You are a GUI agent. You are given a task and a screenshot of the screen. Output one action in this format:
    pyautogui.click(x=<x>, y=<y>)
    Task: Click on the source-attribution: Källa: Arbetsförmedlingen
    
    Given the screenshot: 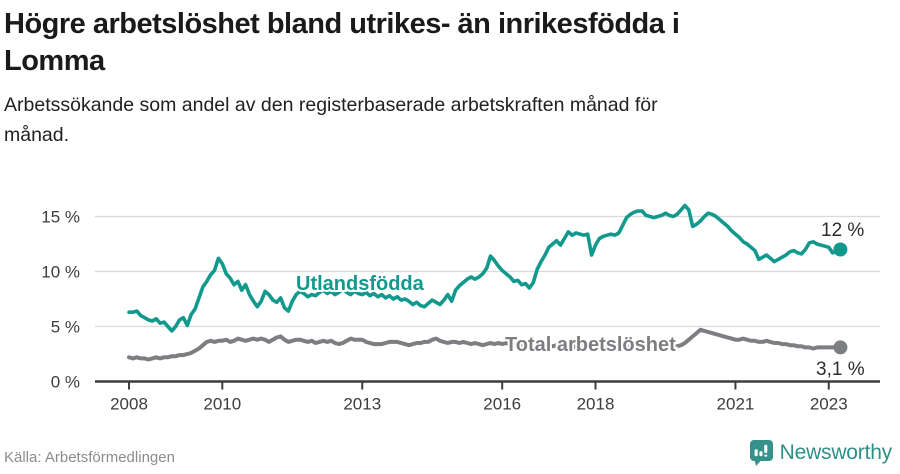 What is the action you would take?
    pyautogui.click(x=89, y=457)
    